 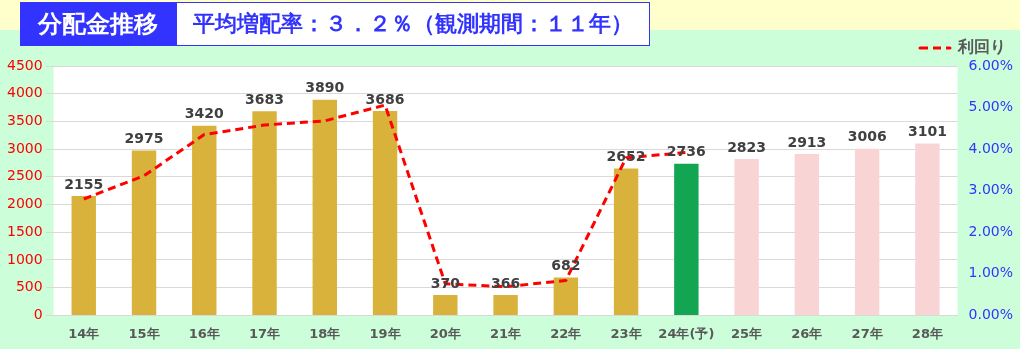 What do you see at coordinates (204, 113) in the screenshot?
I see `data-label: 3420` at bounding box center [204, 113].